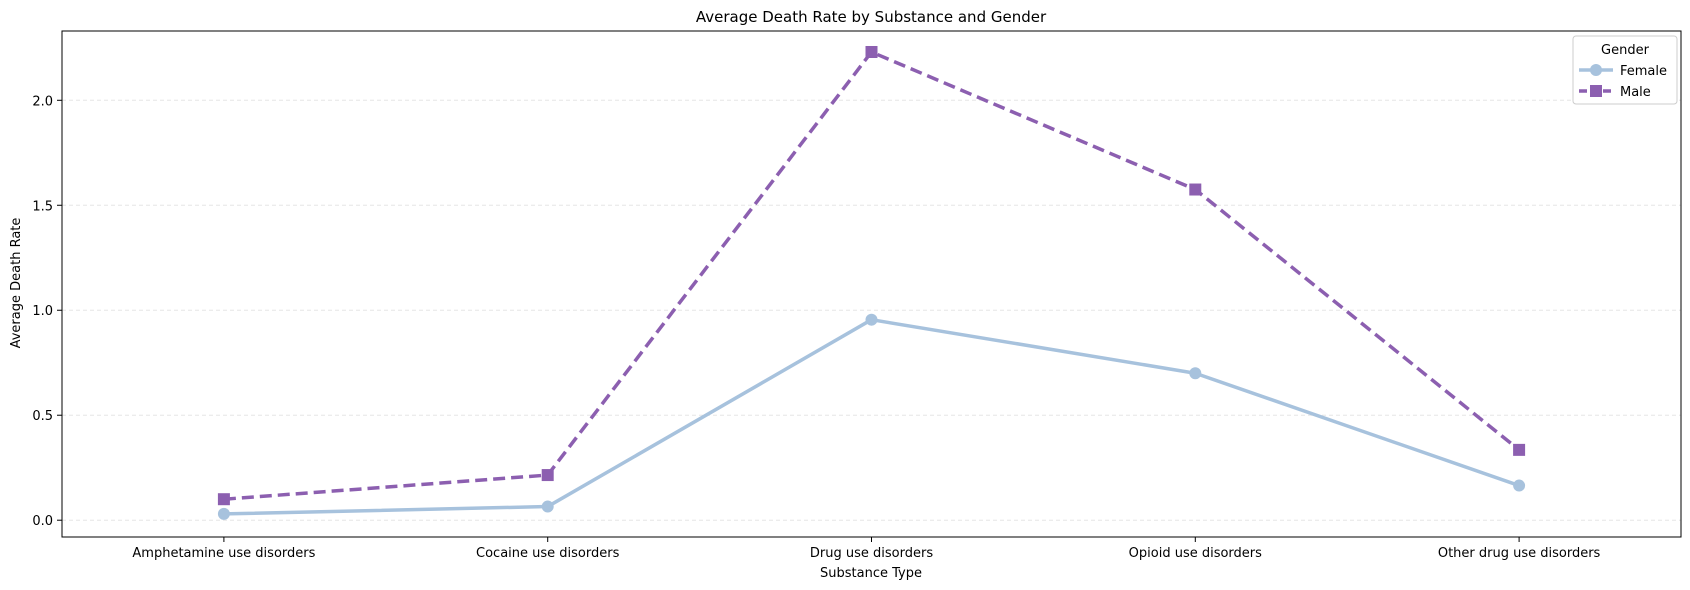 Image resolution: width=1690 pixels, height=590 pixels. I want to click on legend-marker-male, so click(1596, 91).